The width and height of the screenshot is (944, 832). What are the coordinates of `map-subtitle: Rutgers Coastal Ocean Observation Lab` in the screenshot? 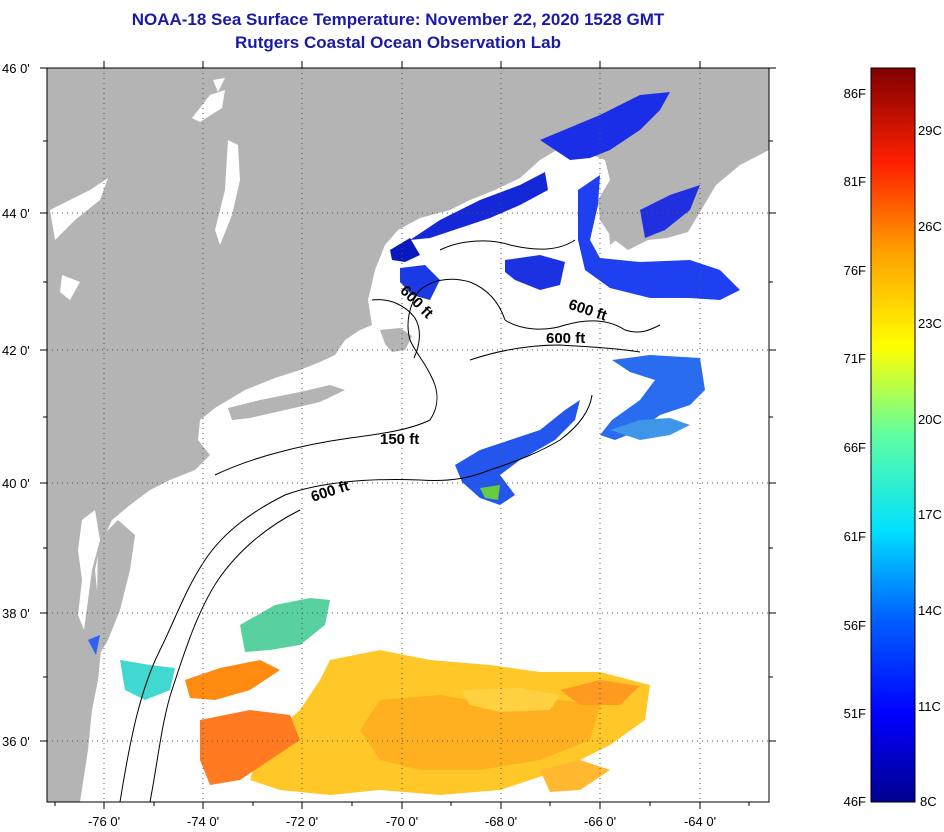 It's located at (398, 42).